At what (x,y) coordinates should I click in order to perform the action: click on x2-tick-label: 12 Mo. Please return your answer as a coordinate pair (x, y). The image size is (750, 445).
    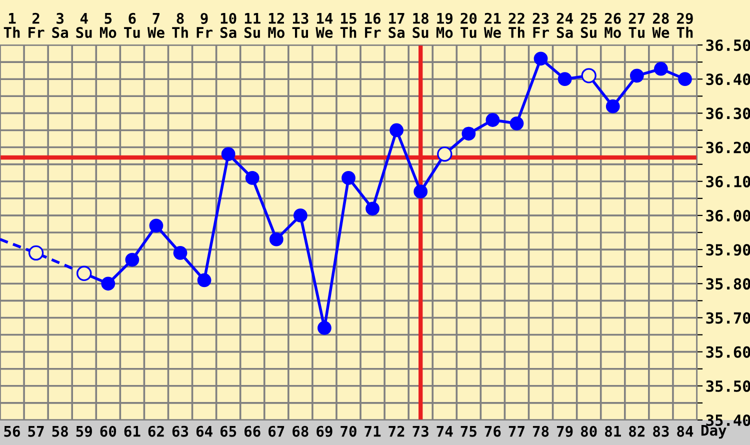
    Looking at the image, I should click on (276, 25).